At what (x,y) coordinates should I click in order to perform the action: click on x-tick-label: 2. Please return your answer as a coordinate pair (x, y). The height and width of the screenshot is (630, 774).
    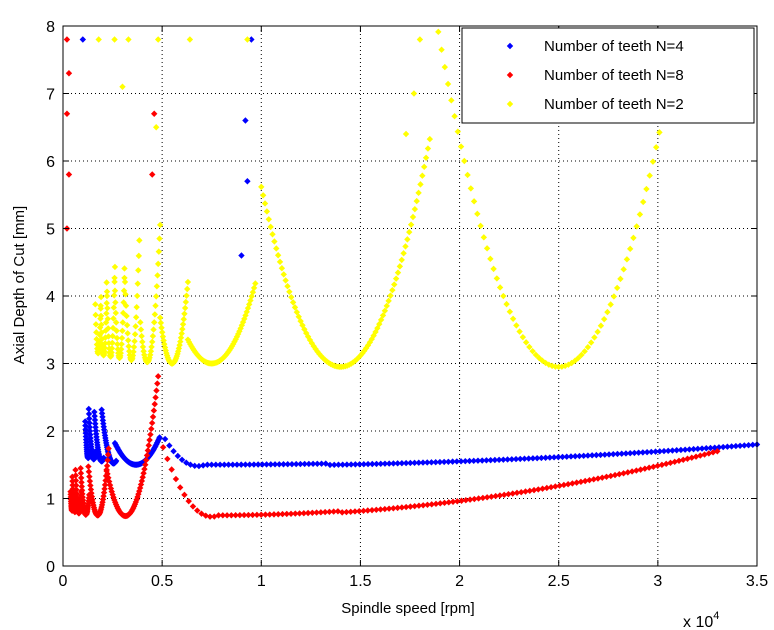
    Looking at the image, I should click on (459, 581).